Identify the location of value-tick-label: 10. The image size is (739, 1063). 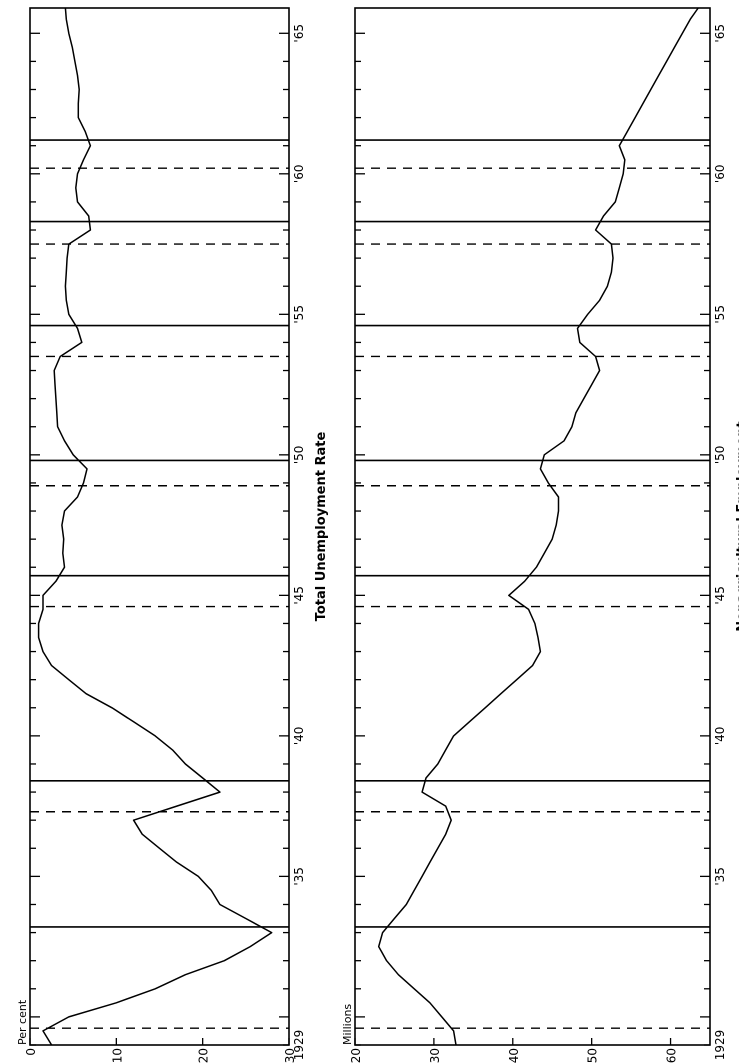
(117, 1055).